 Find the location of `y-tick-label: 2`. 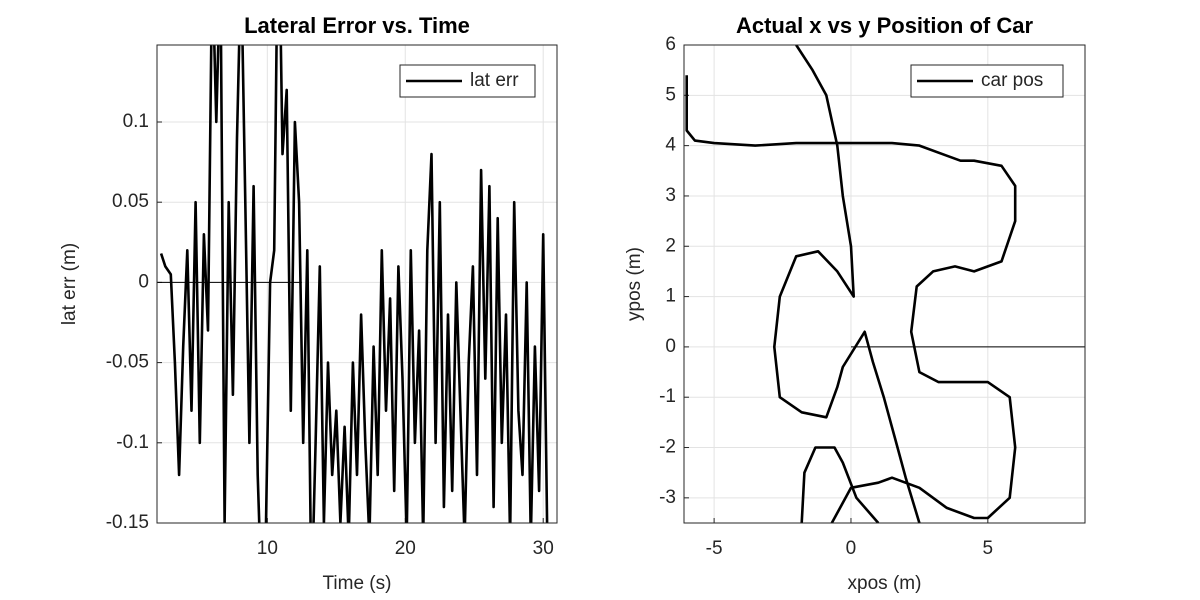

y-tick-label: 2 is located at coordinates (670, 245).